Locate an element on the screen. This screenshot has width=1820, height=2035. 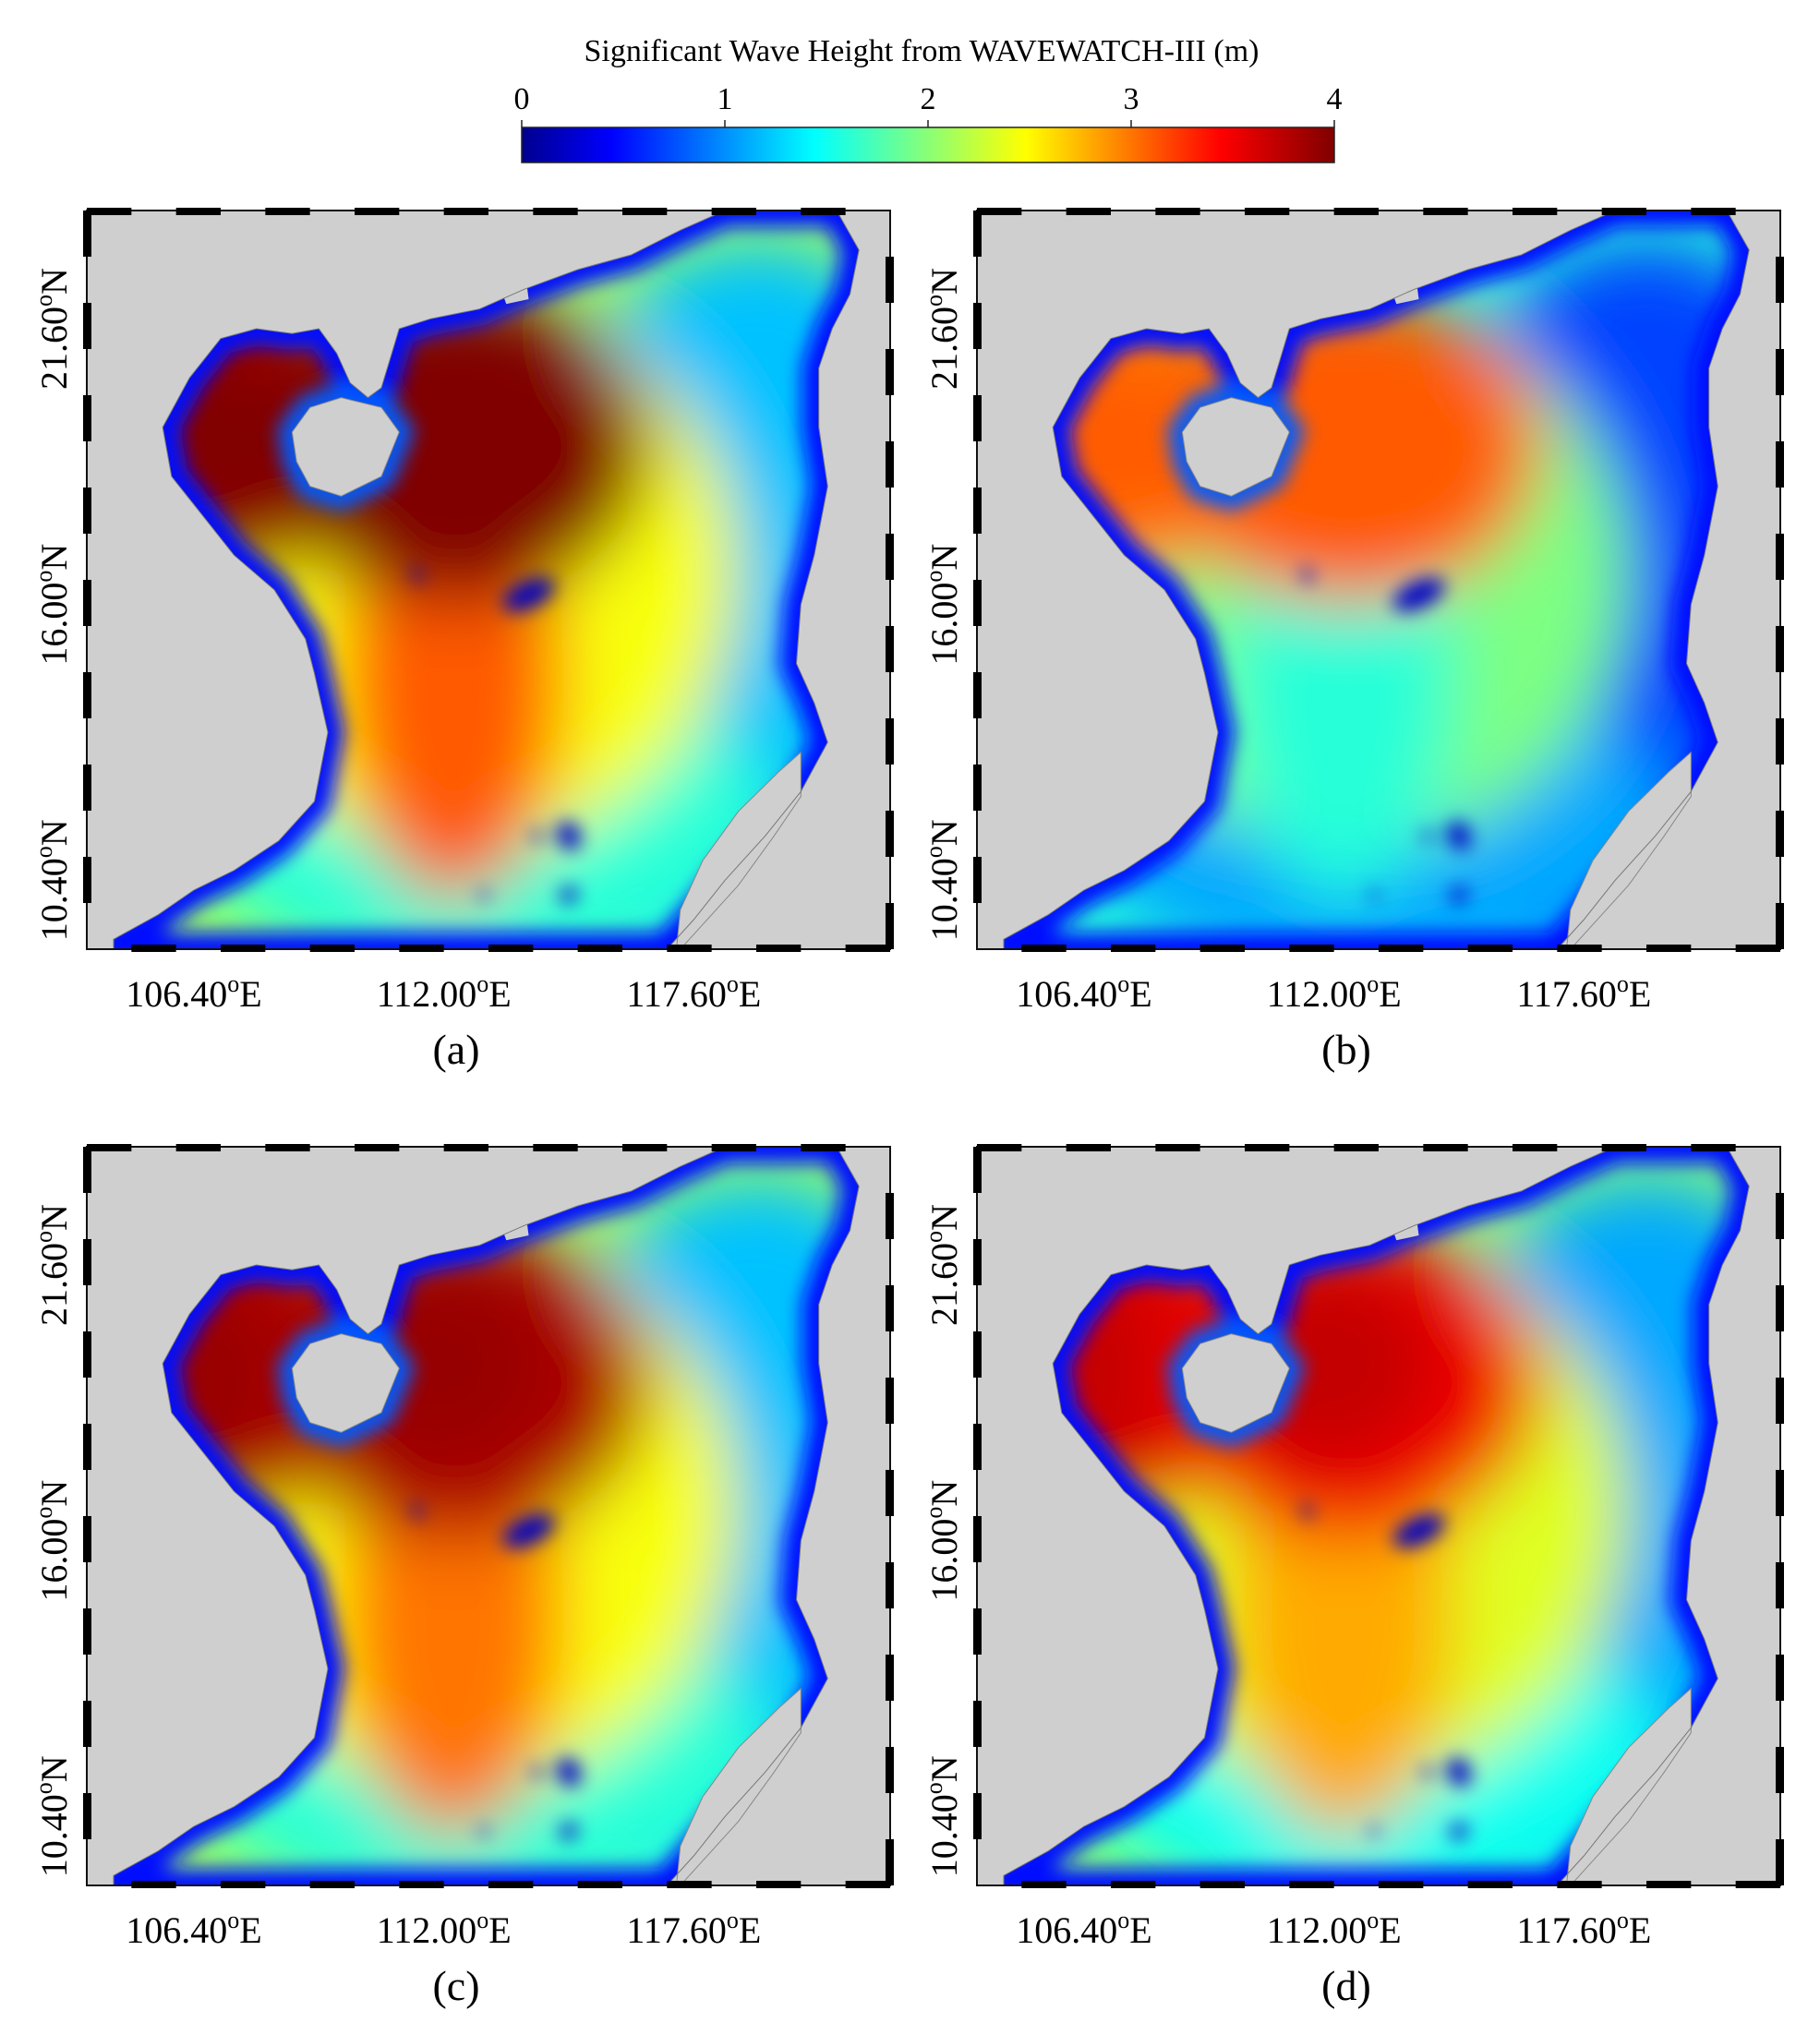
panel-label: (a) is located at coordinates (455, 1049).